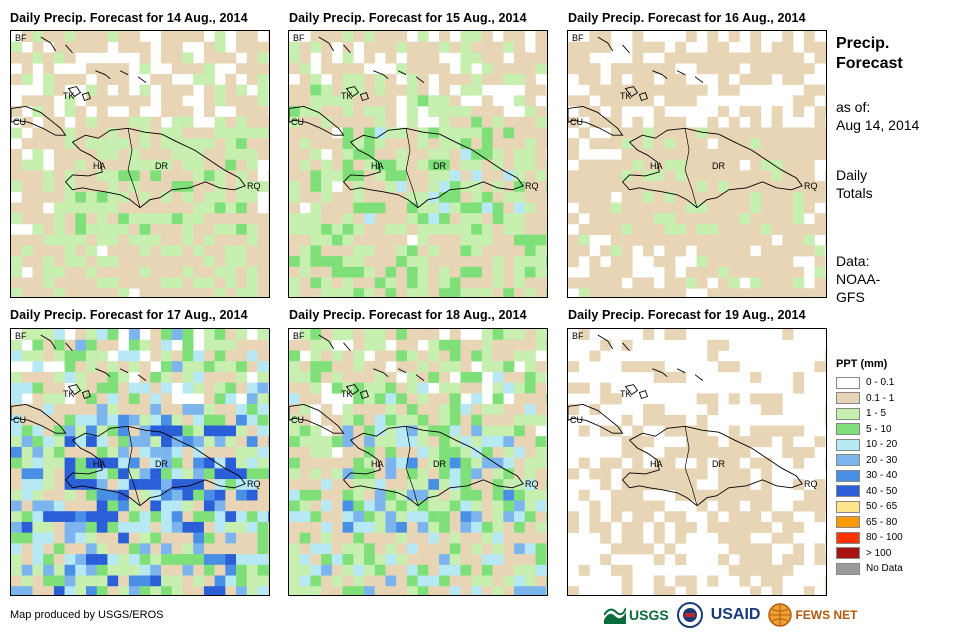 Image resolution: width=970 pixels, height=635 pixels. Describe the element at coordinates (854, 193) in the screenshot. I see `totals-line2: Totals` at that location.